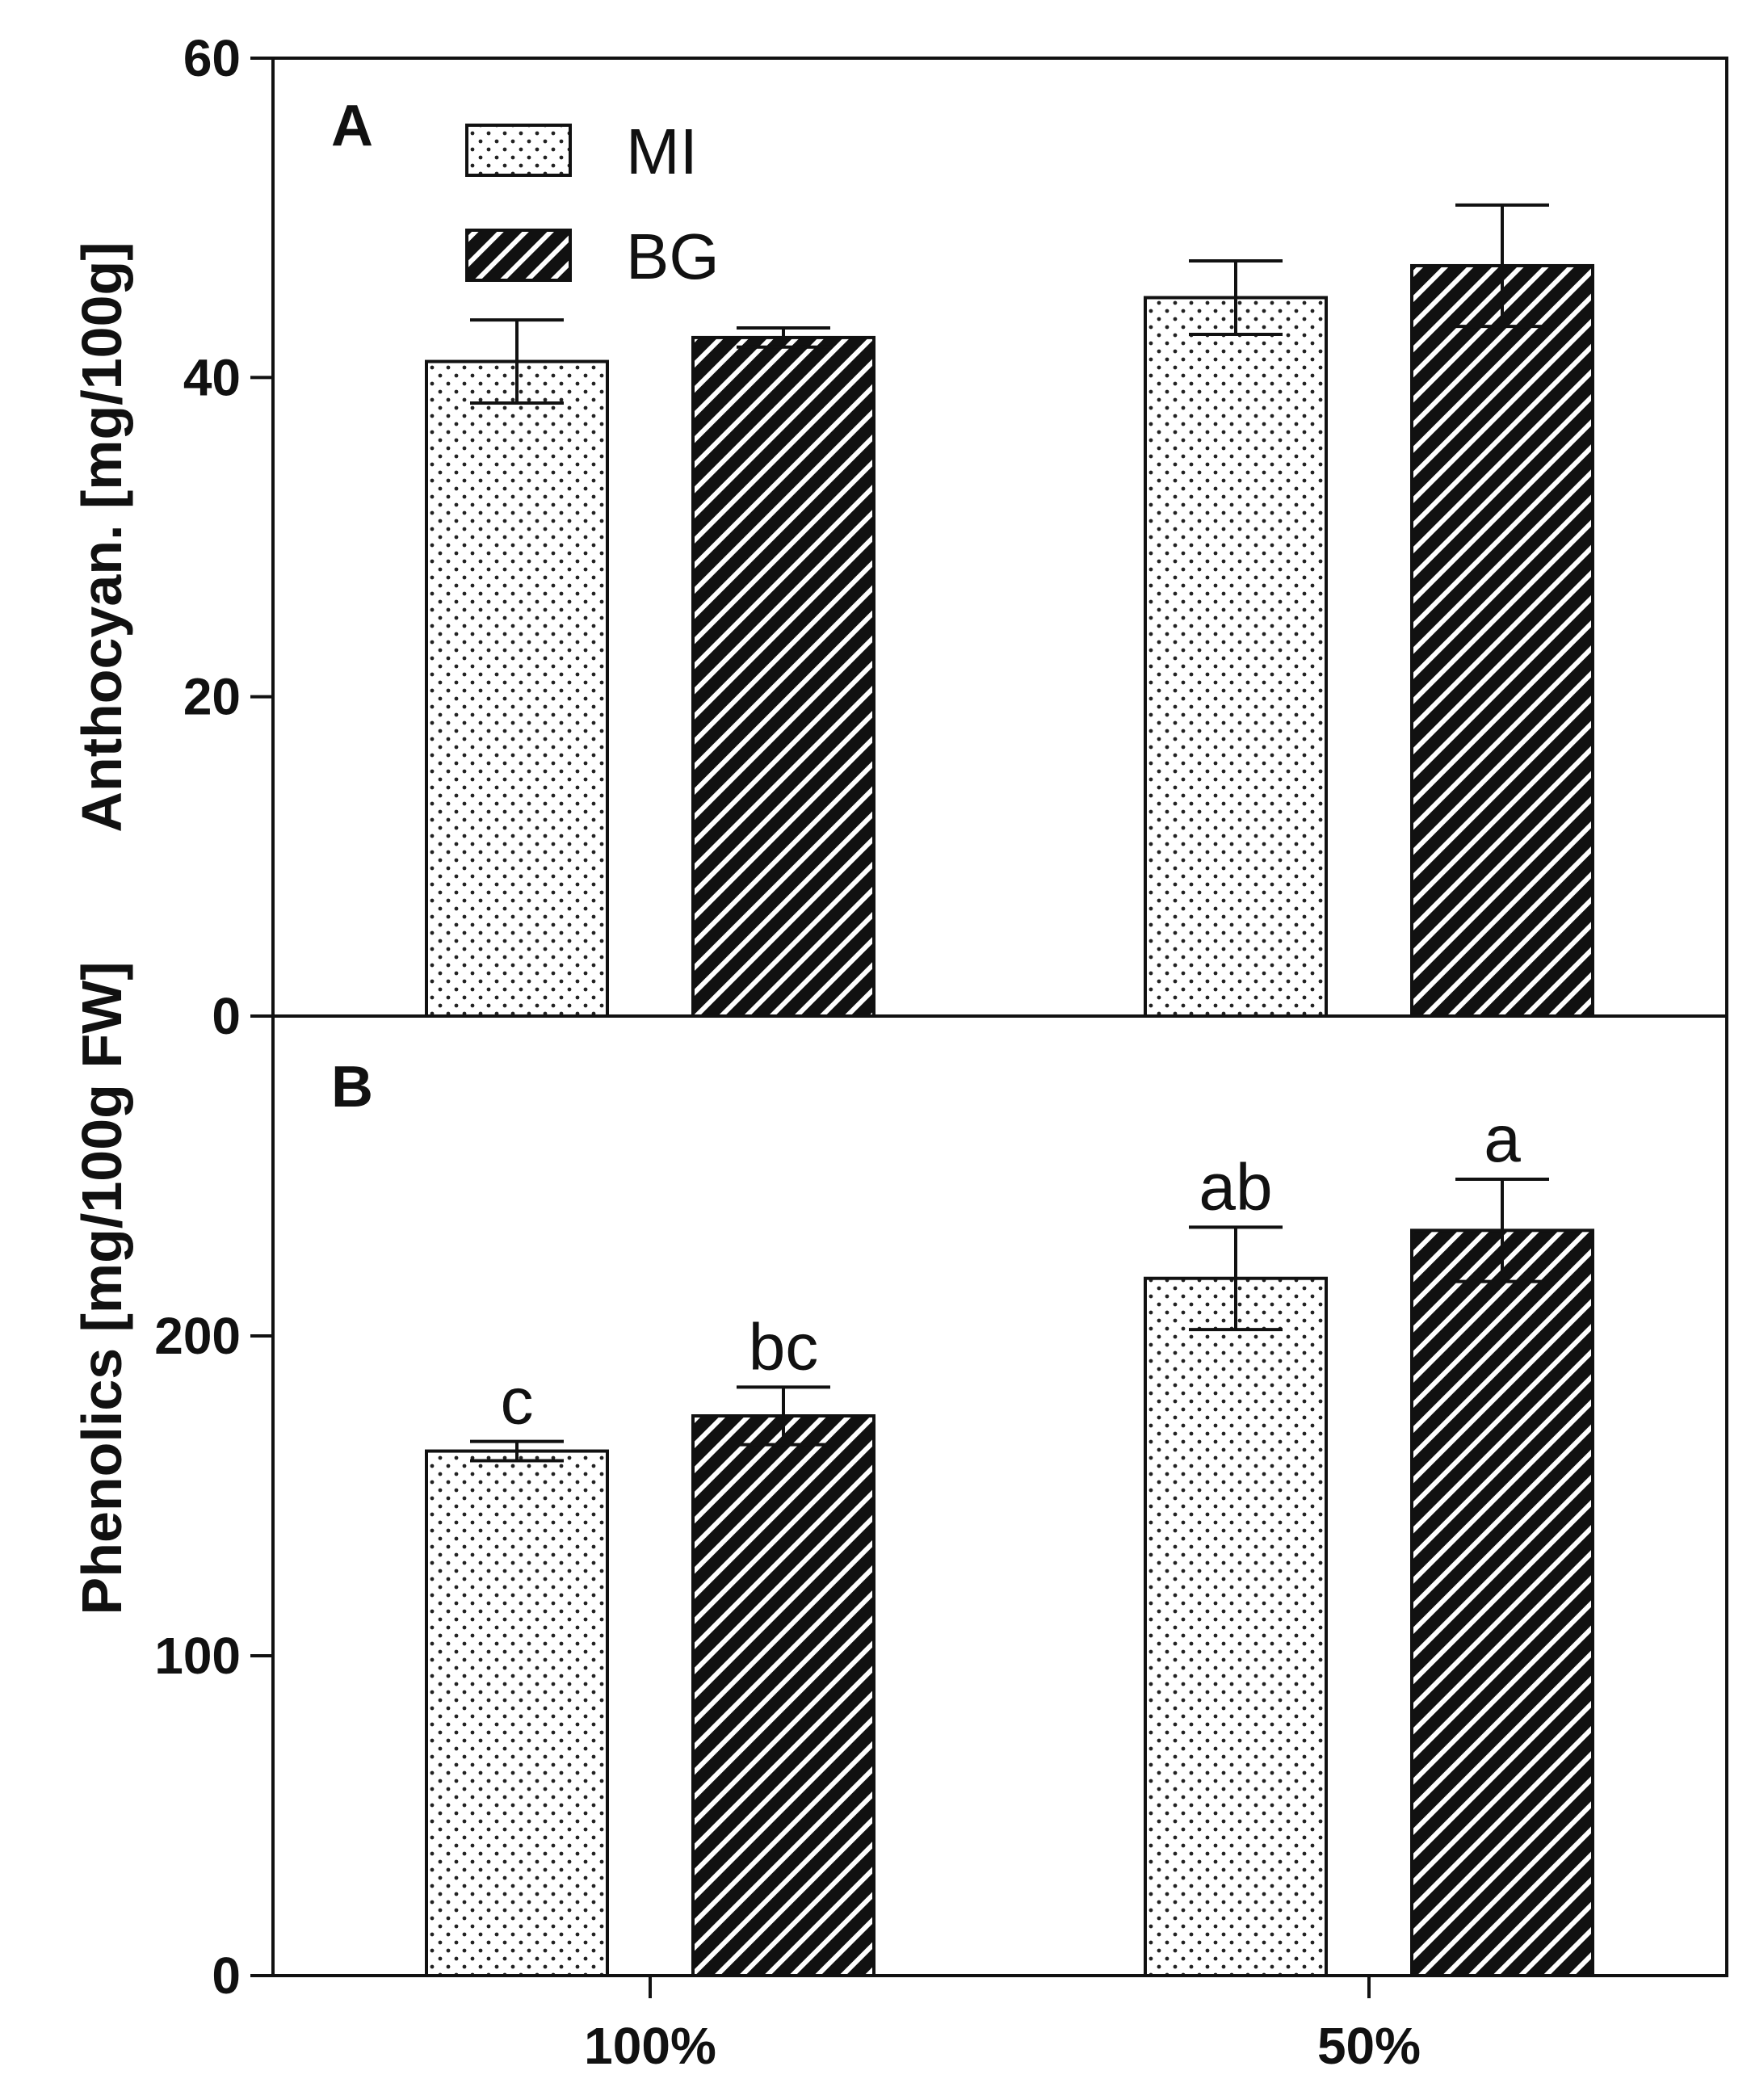 Image resolution: width=1751 pixels, height=2100 pixels. I want to click on y-tick-label: 200, so click(197, 1336).